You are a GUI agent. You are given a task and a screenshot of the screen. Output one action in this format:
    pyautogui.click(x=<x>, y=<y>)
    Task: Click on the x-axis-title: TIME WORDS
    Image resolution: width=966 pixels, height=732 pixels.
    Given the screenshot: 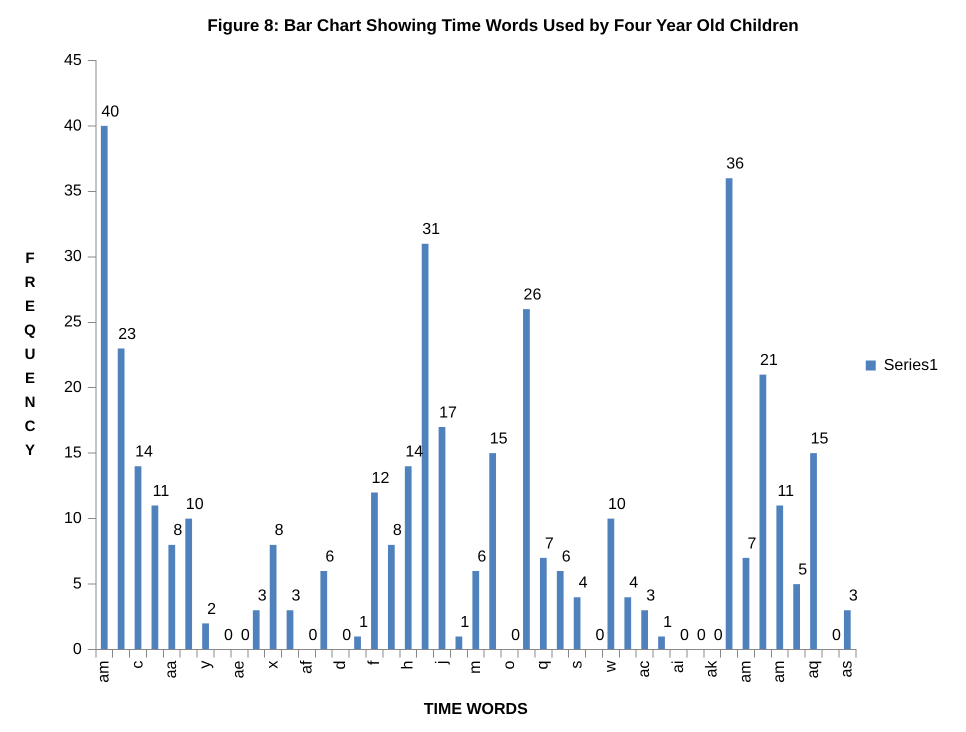 What is the action you would take?
    pyautogui.click(x=476, y=709)
    